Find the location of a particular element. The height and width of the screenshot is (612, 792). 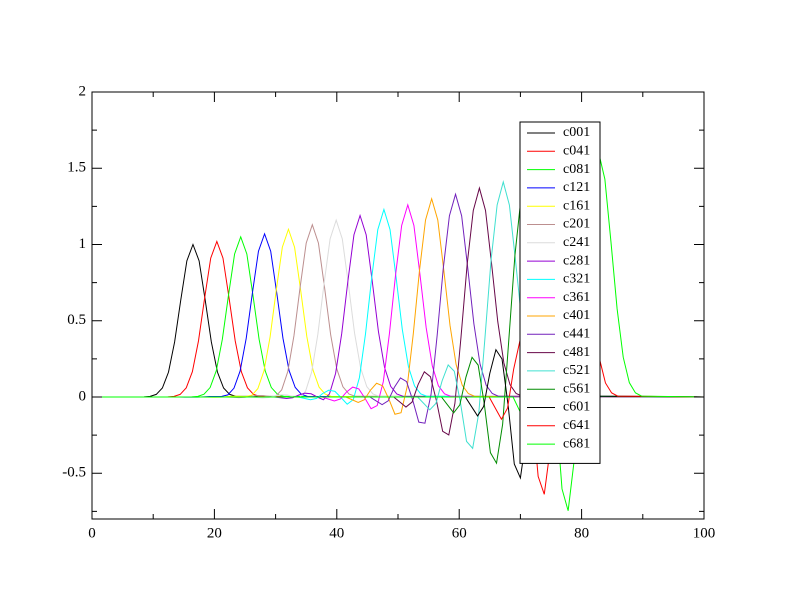

y-tick-label: 1 is located at coordinates (83, 244).